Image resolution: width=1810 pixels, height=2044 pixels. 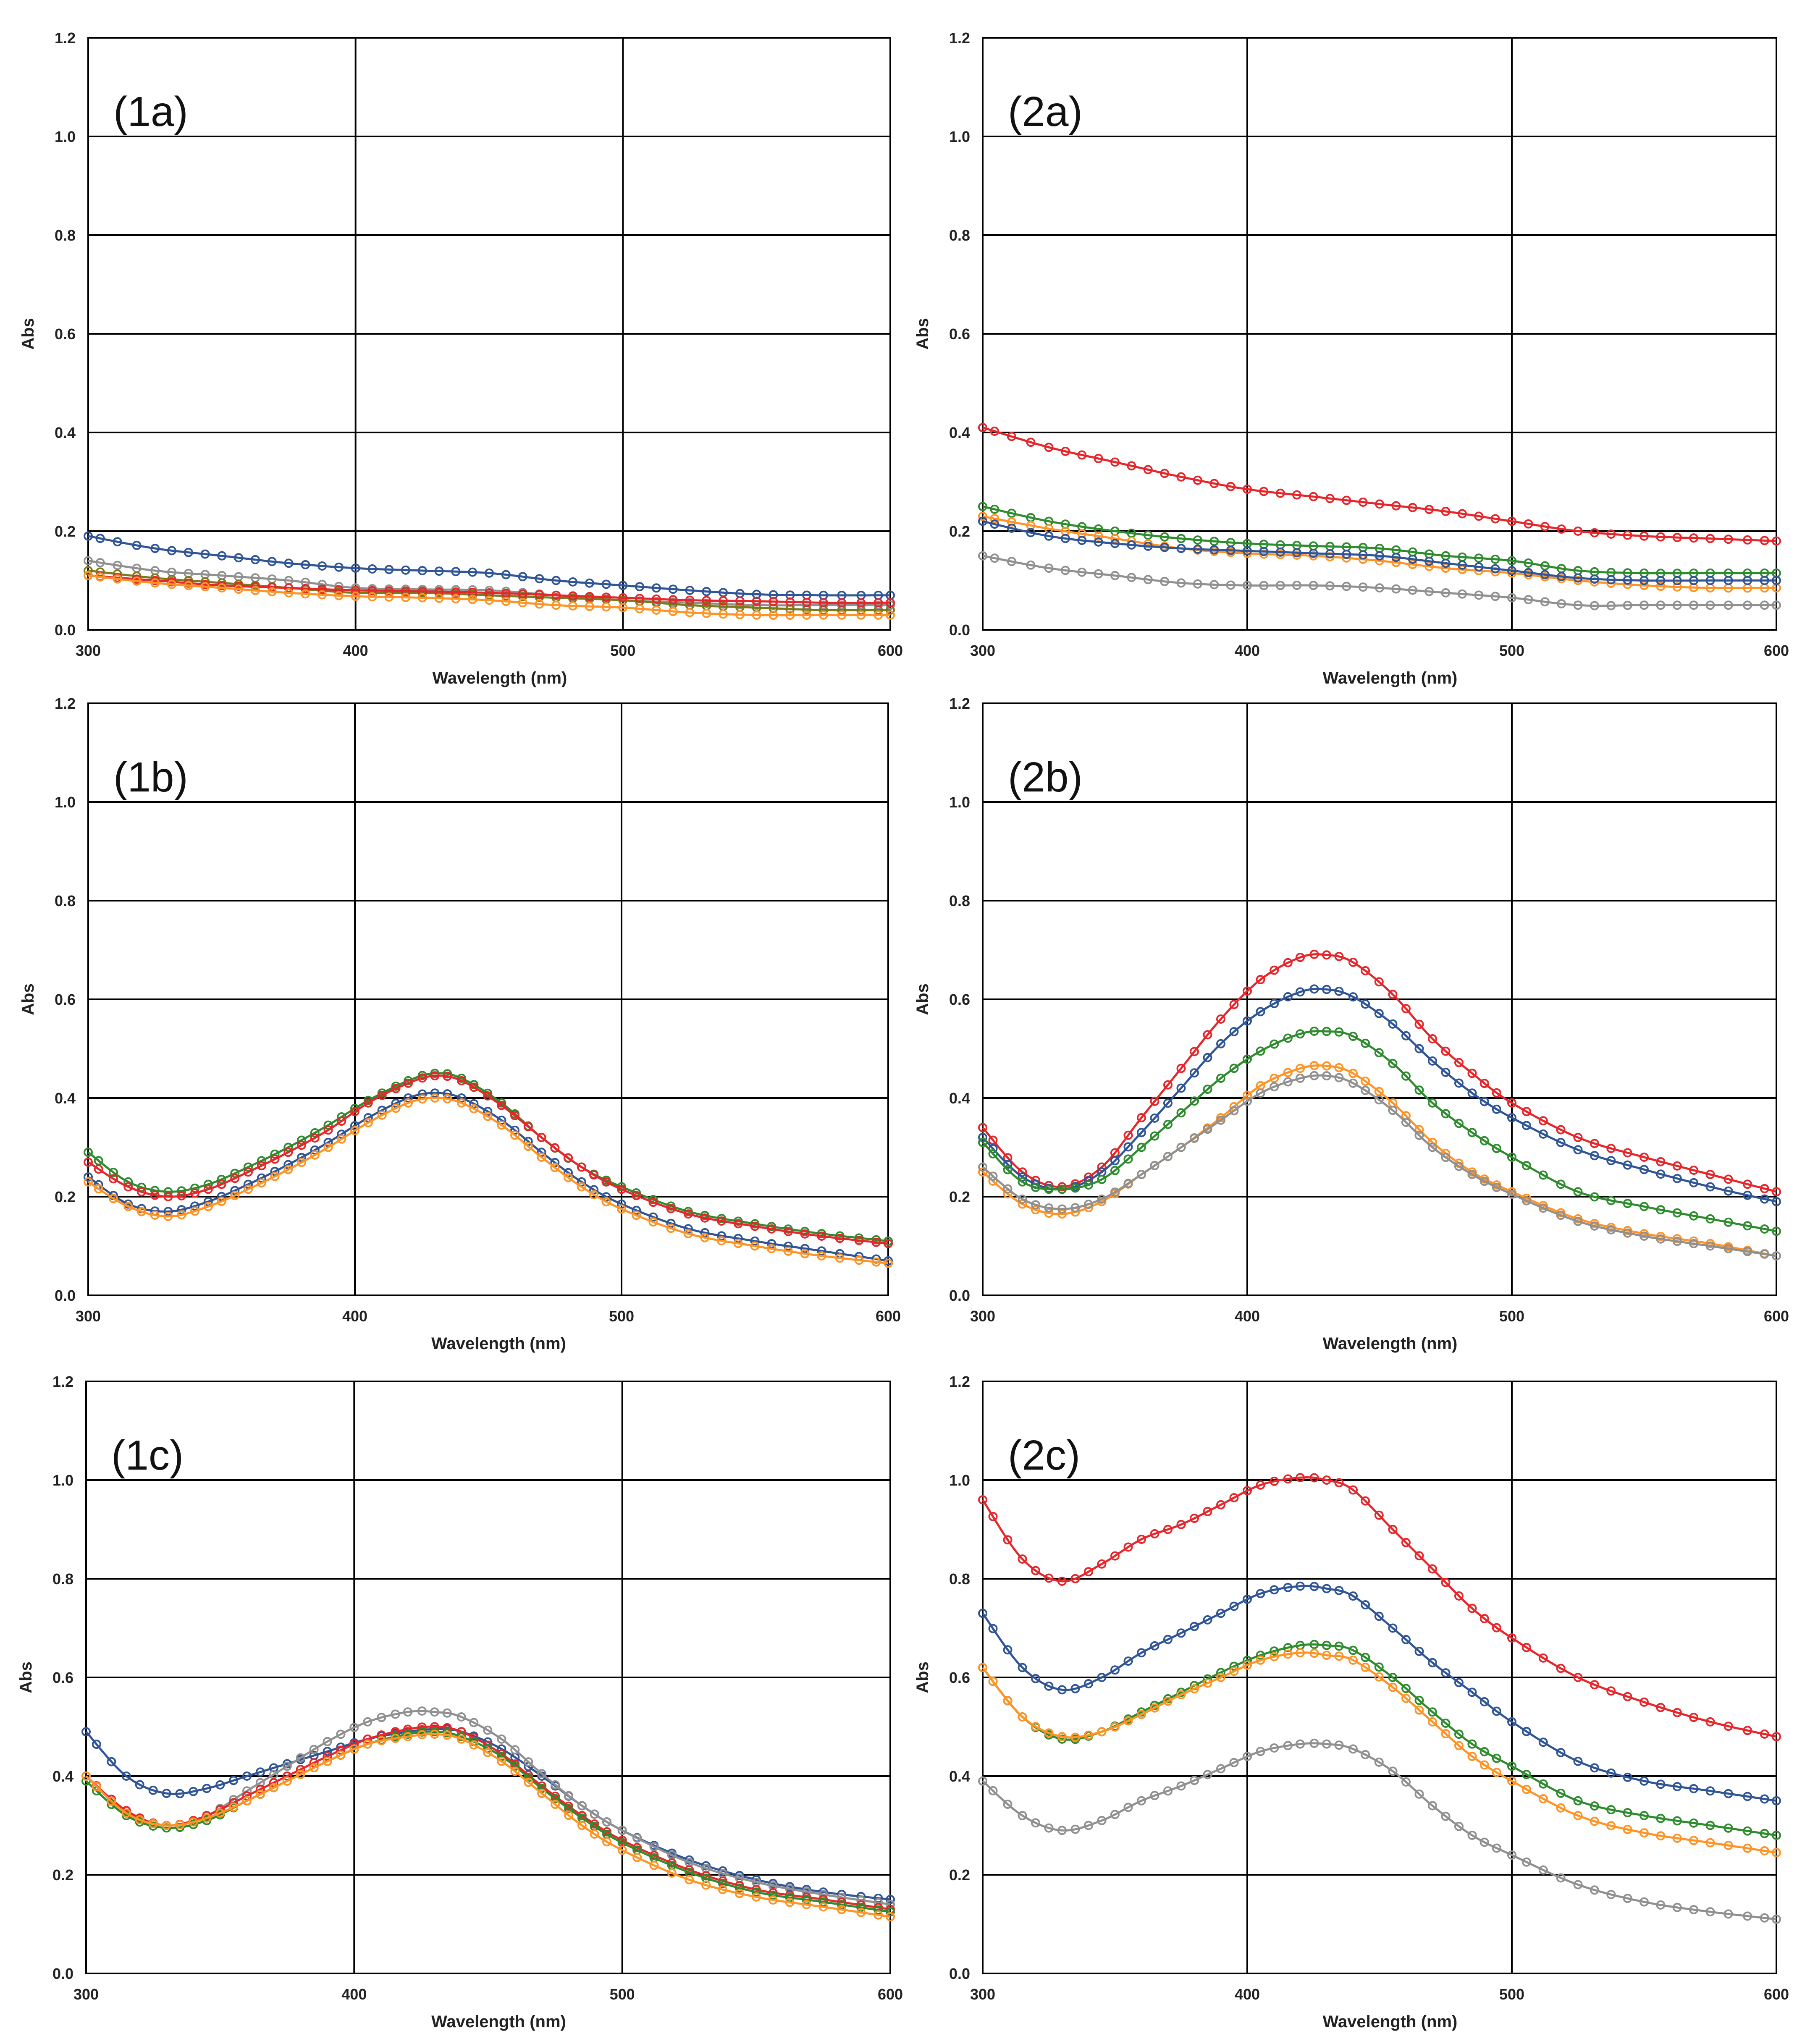 I want to click on y-tick-label: 0.6, so click(x=959, y=334).